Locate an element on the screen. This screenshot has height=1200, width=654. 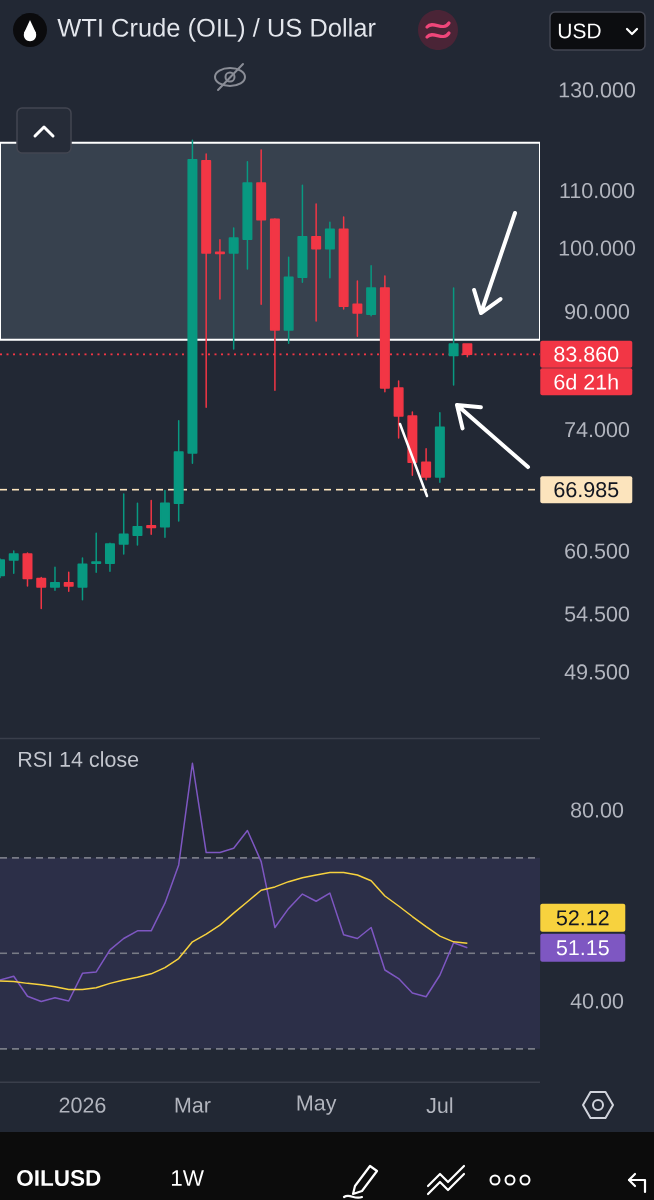
y-tick-label: 49.500 is located at coordinates (597, 672).